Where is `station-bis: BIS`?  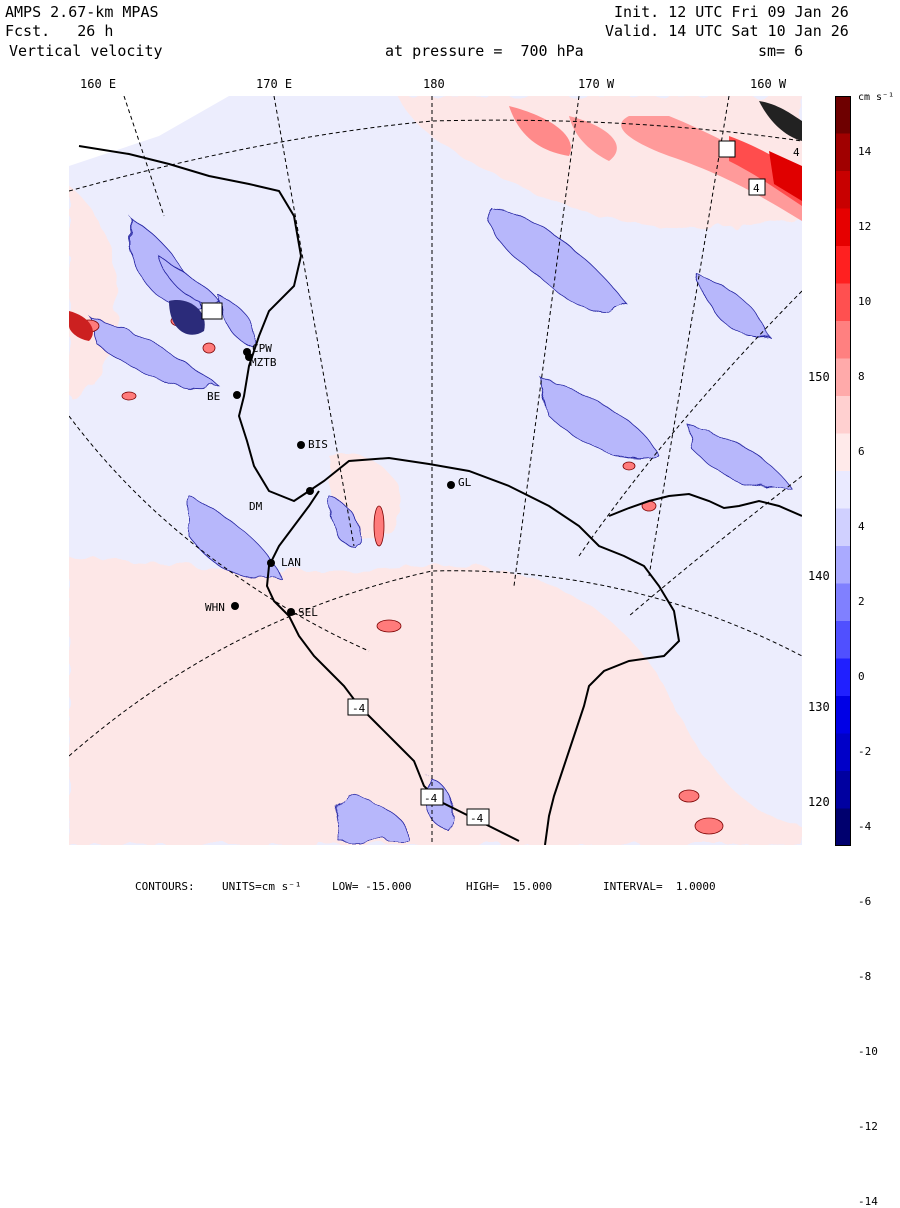 station-bis: BIS is located at coordinates (318, 444).